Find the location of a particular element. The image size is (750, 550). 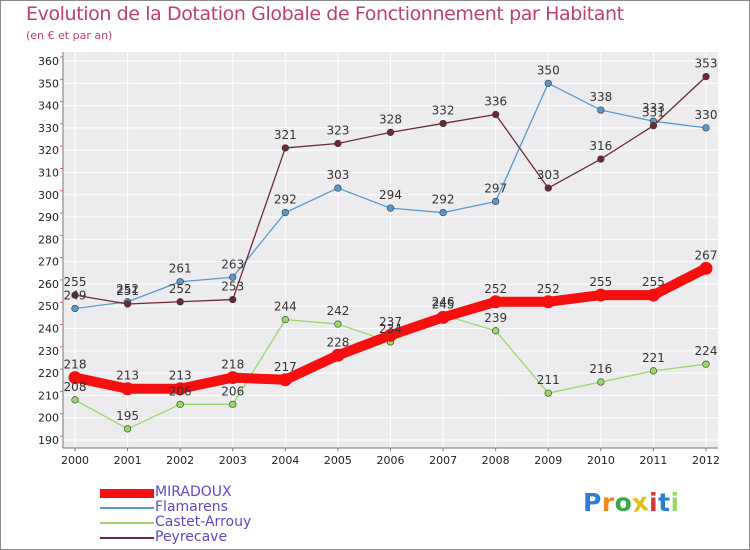

y-tick-label: 340 is located at coordinates (48, 106).